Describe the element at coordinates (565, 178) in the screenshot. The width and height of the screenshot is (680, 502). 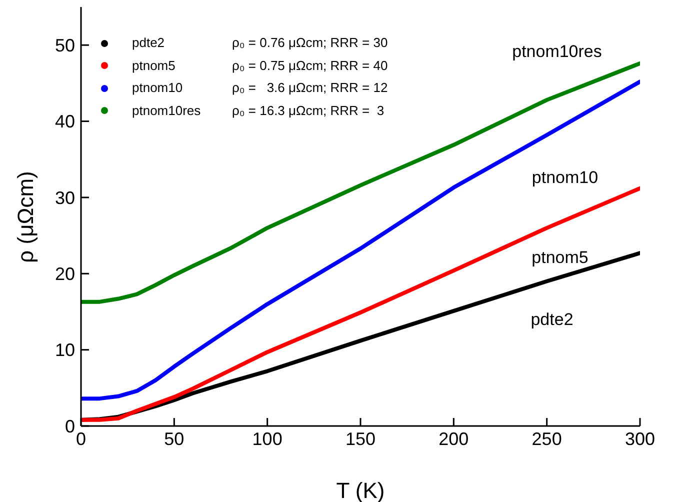
I see `annotation: ptnom10` at that location.